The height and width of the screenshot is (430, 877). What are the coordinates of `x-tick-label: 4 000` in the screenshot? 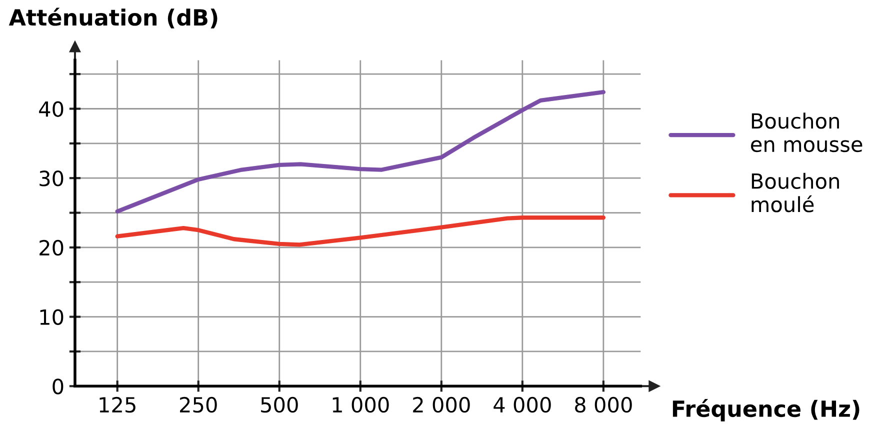 It's located at (522, 404).